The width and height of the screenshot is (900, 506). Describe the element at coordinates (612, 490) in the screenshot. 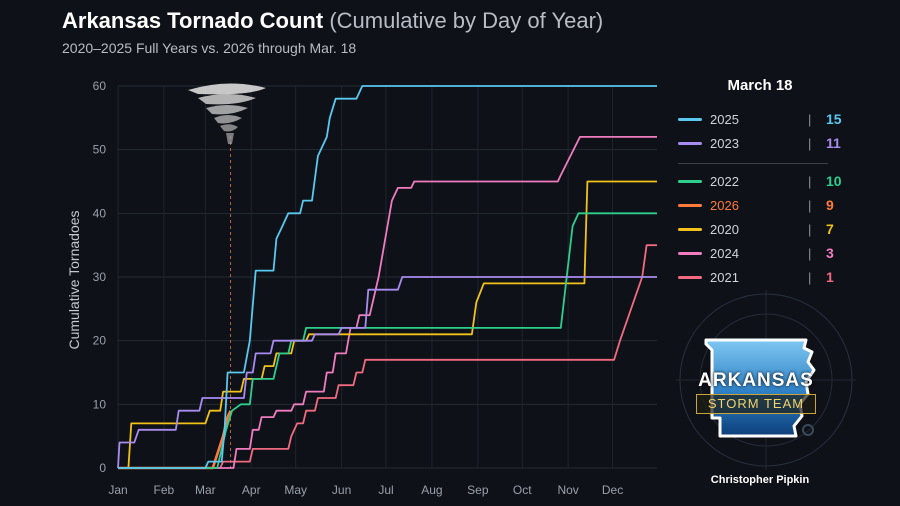

I see `x-tick-label: Dec` at that location.